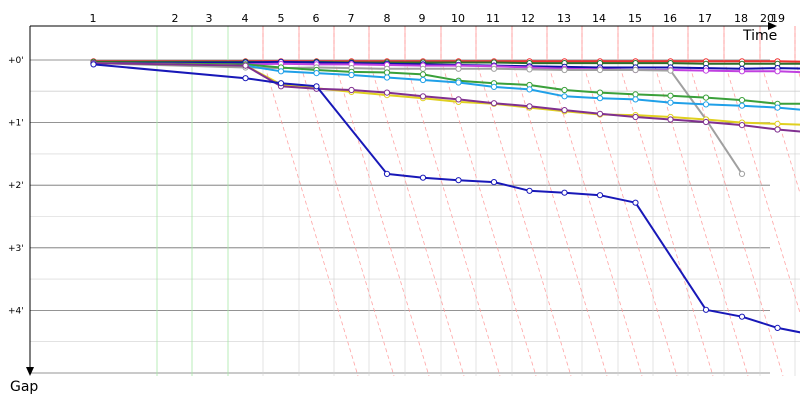 The image size is (800, 400). What do you see at coordinates (759, 36) in the screenshot?
I see `x-axis-title: Time` at bounding box center [759, 36].